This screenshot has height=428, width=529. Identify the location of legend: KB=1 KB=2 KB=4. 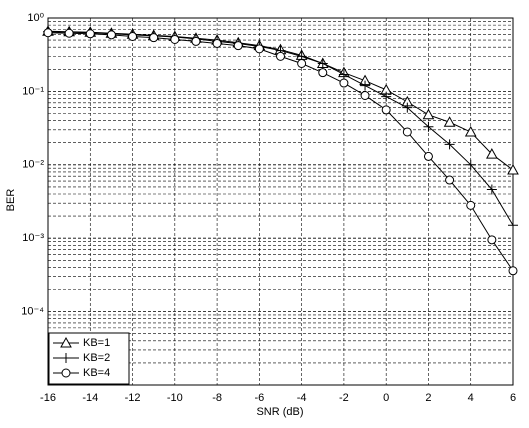
(89, 358).